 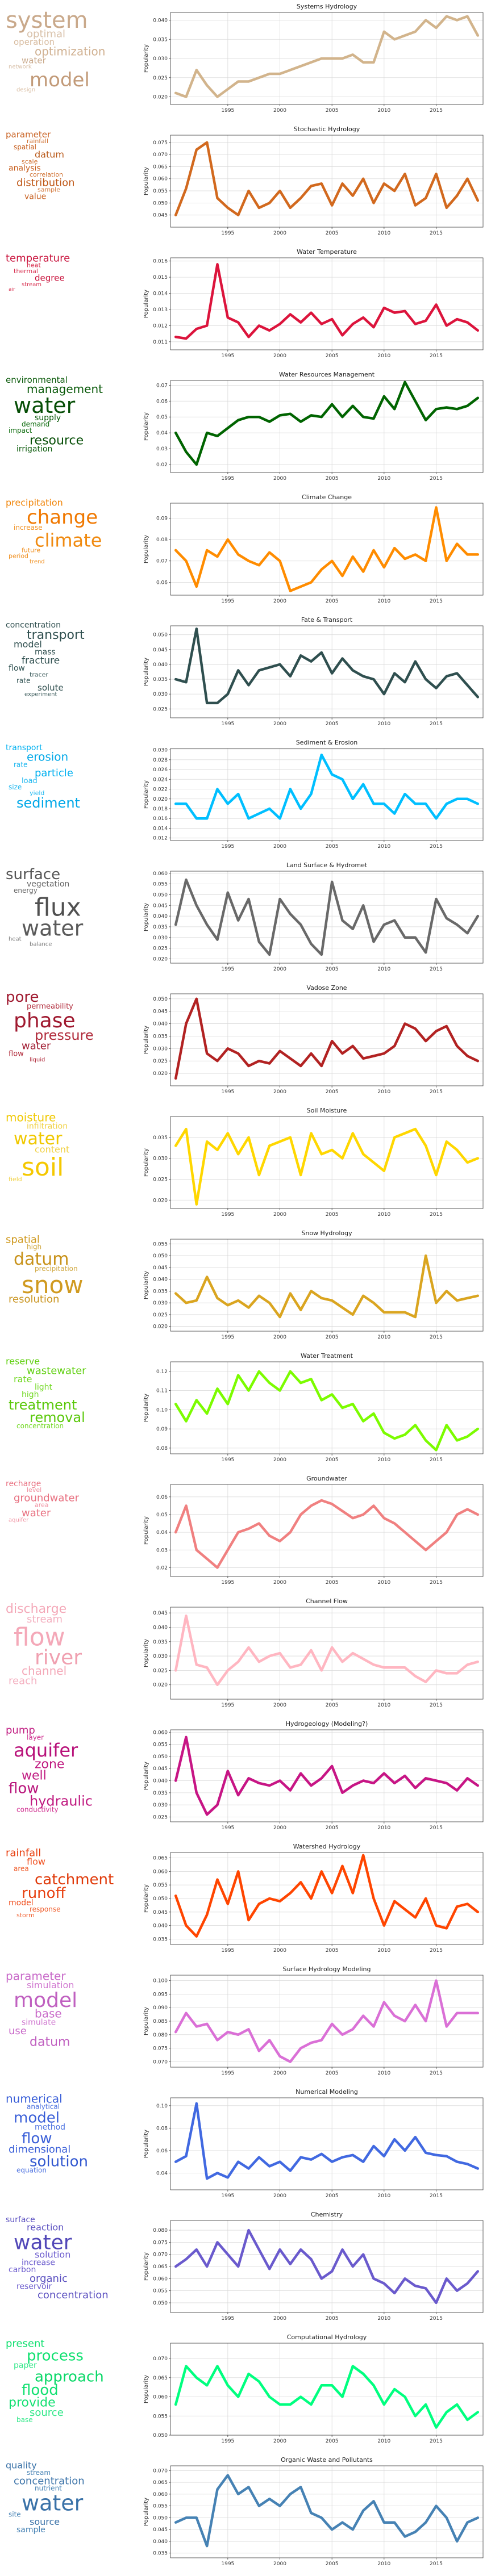 What do you see at coordinates (50, 1006) in the screenshot?
I see `word-cloud-term: permeability` at bounding box center [50, 1006].